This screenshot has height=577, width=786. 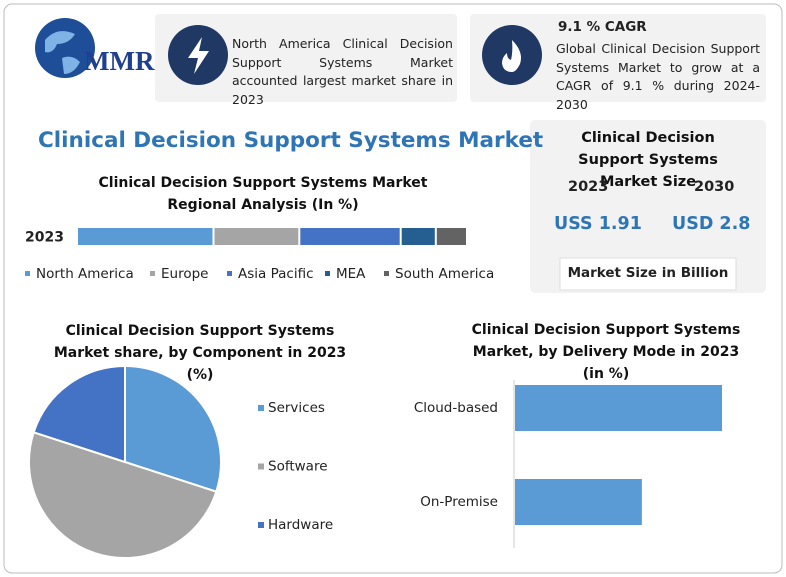 I want to click on category-label: 2023, so click(x=44, y=238).